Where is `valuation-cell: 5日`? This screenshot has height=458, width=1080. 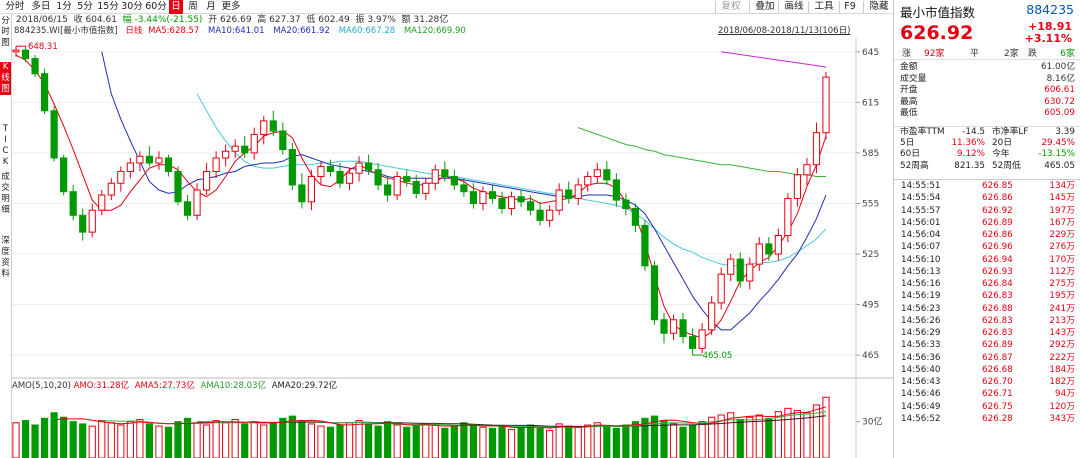 valuation-cell: 5日 is located at coordinates (907, 142).